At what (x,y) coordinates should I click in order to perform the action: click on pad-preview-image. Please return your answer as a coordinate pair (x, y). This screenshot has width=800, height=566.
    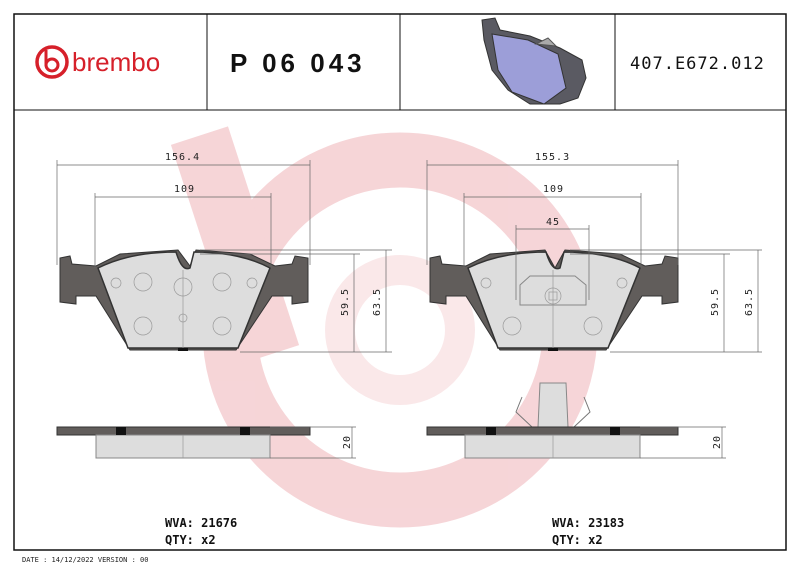
    Looking at the image, I should click on (534, 61).